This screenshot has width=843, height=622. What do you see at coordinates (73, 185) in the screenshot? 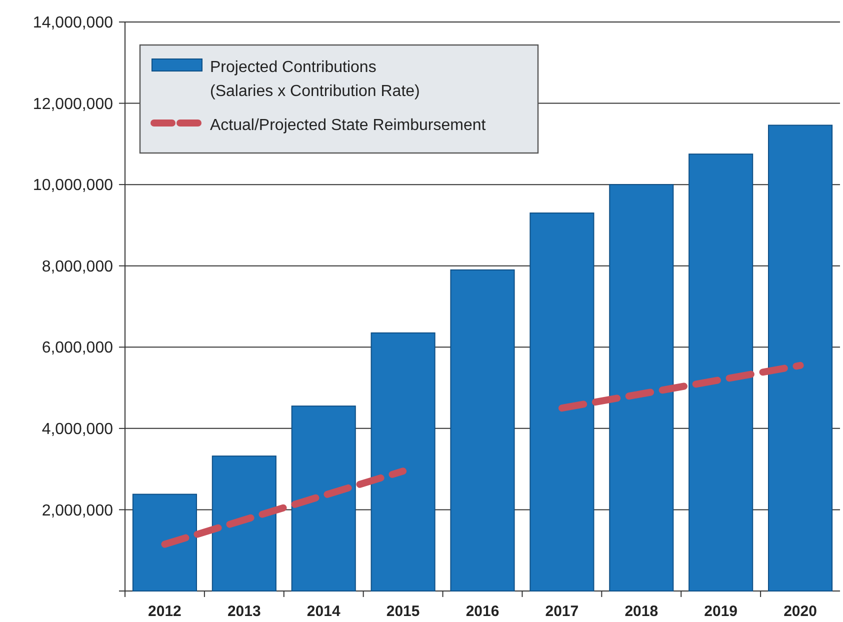
I see `y-tick-label: 10,000,000` at bounding box center [73, 185].